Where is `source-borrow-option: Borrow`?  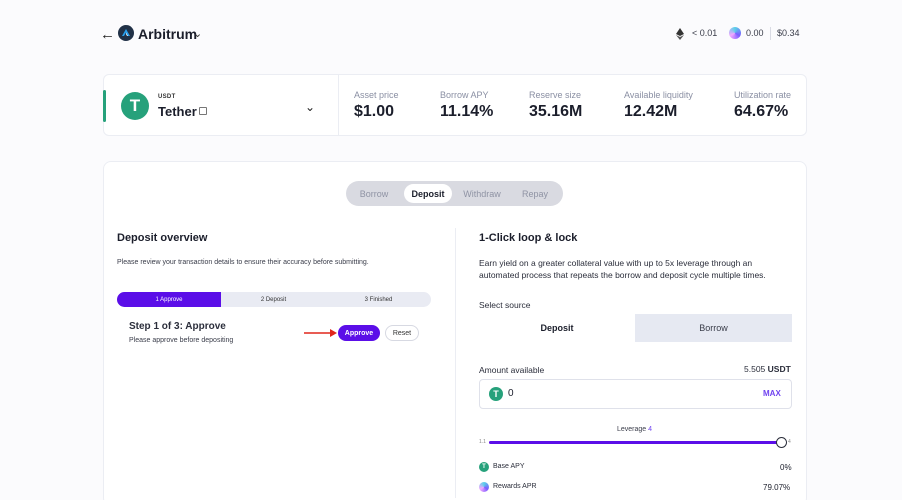
source-borrow-option: Borrow is located at coordinates (713, 328).